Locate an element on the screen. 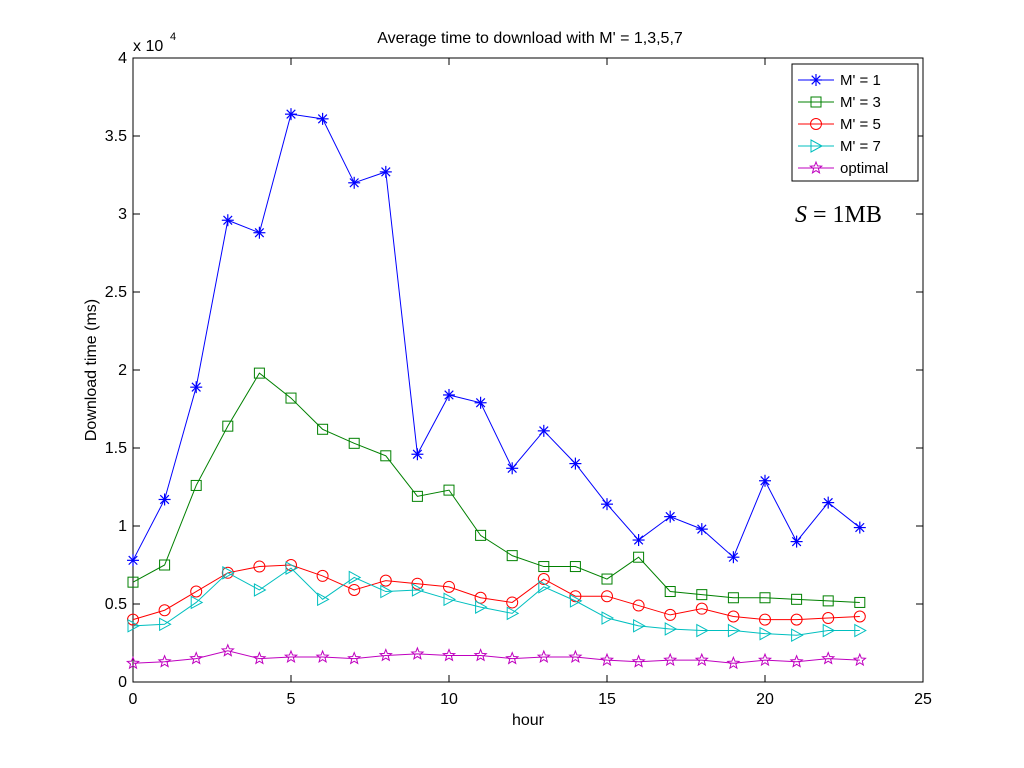  legend-item: optimal is located at coordinates (843, 168).